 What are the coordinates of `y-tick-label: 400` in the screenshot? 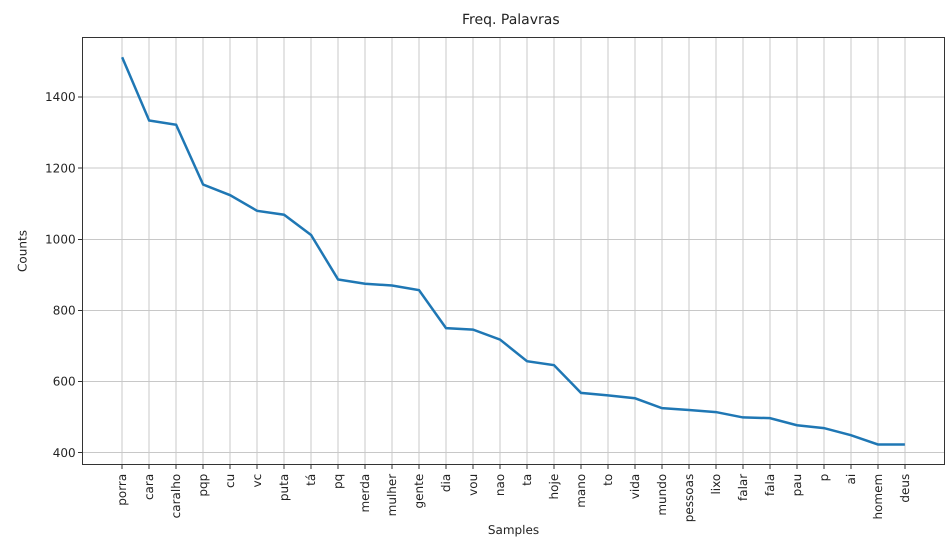 It's located at (64, 453).